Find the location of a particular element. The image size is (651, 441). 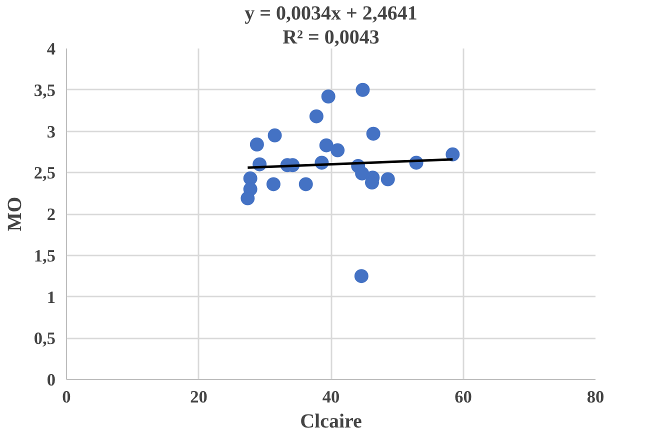

y-axis-title: MO is located at coordinates (15, 214).